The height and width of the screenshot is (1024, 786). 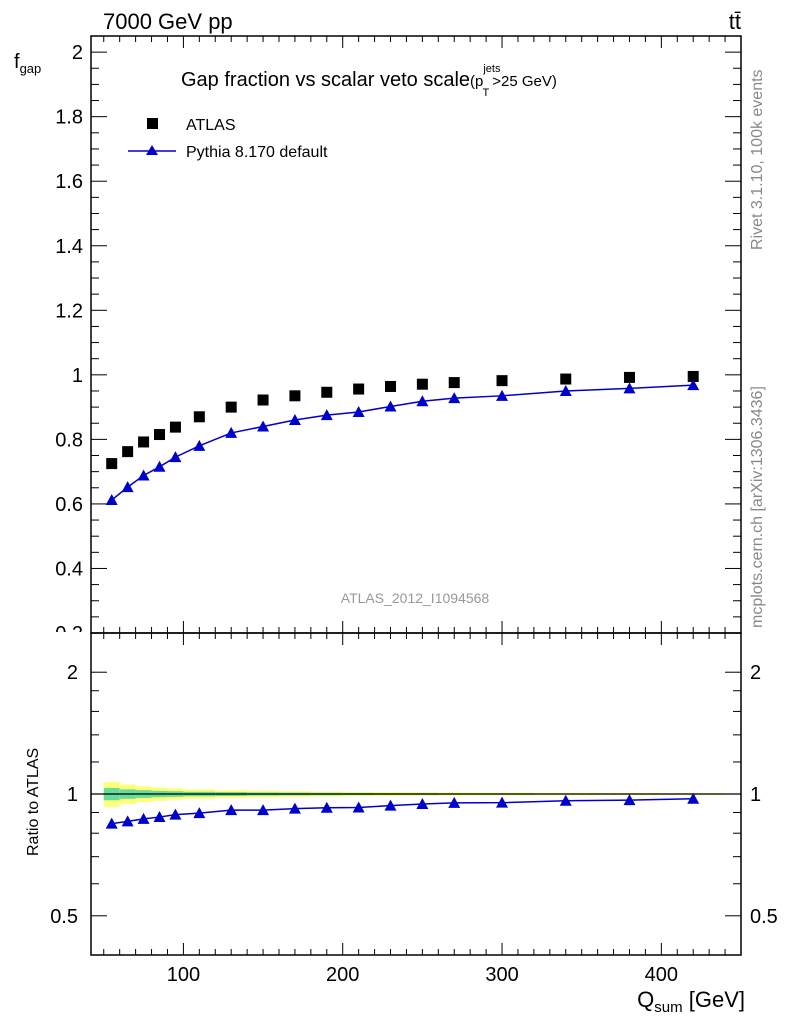 What do you see at coordinates (757, 159) in the screenshot?
I see `side-label-top: Rivet 3.1.10, 100k events` at bounding box center [757, 159].